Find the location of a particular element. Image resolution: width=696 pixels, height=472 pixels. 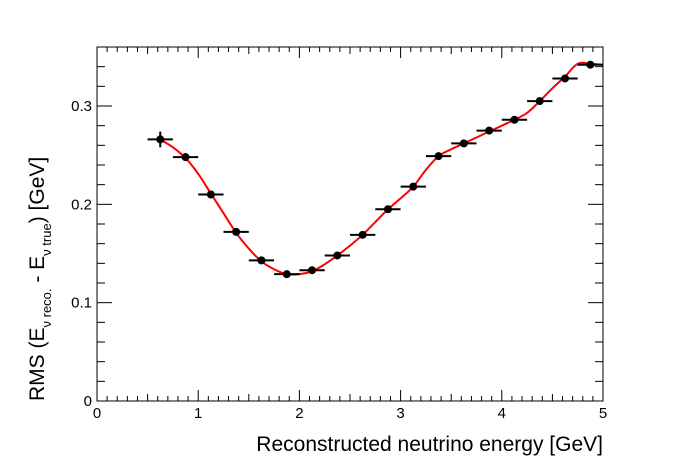

x-tick-label: 0 is located at coordinates (97, 413).